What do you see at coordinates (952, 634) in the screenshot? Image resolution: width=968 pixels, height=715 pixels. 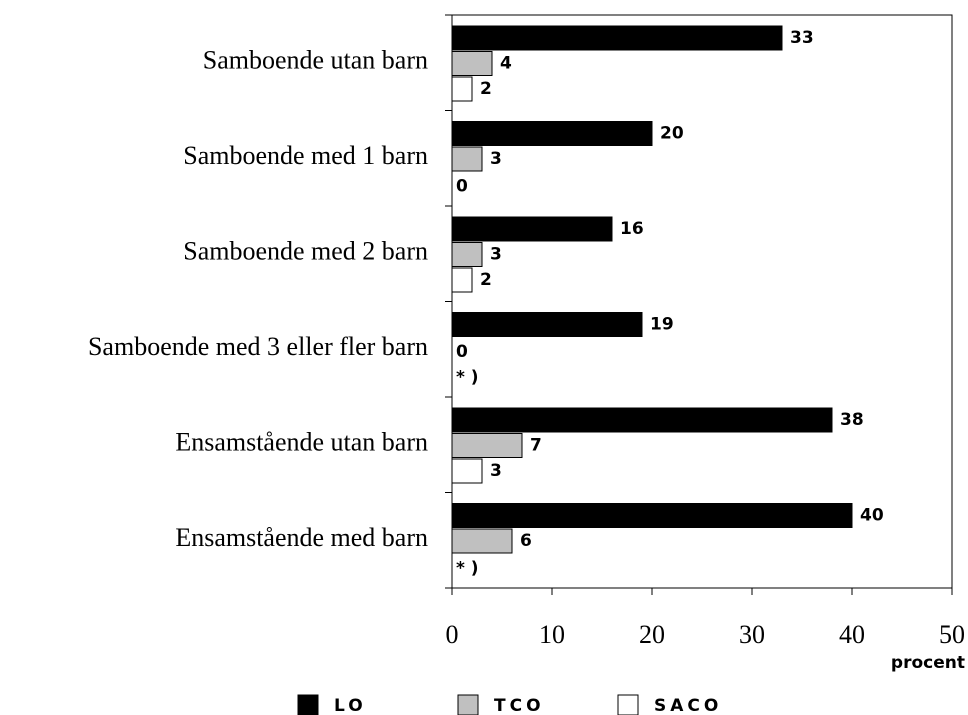 I see `x-tick-label: 50` at bounding box center [952, 634].